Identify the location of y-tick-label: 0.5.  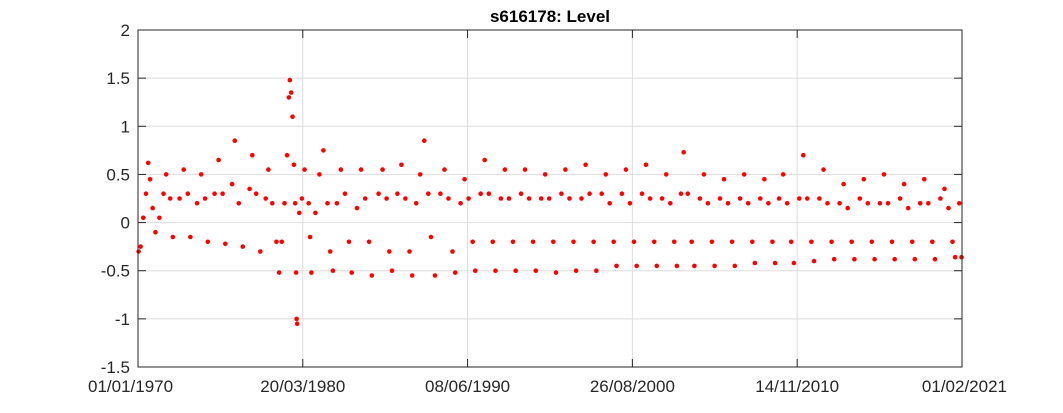
(118, 174).